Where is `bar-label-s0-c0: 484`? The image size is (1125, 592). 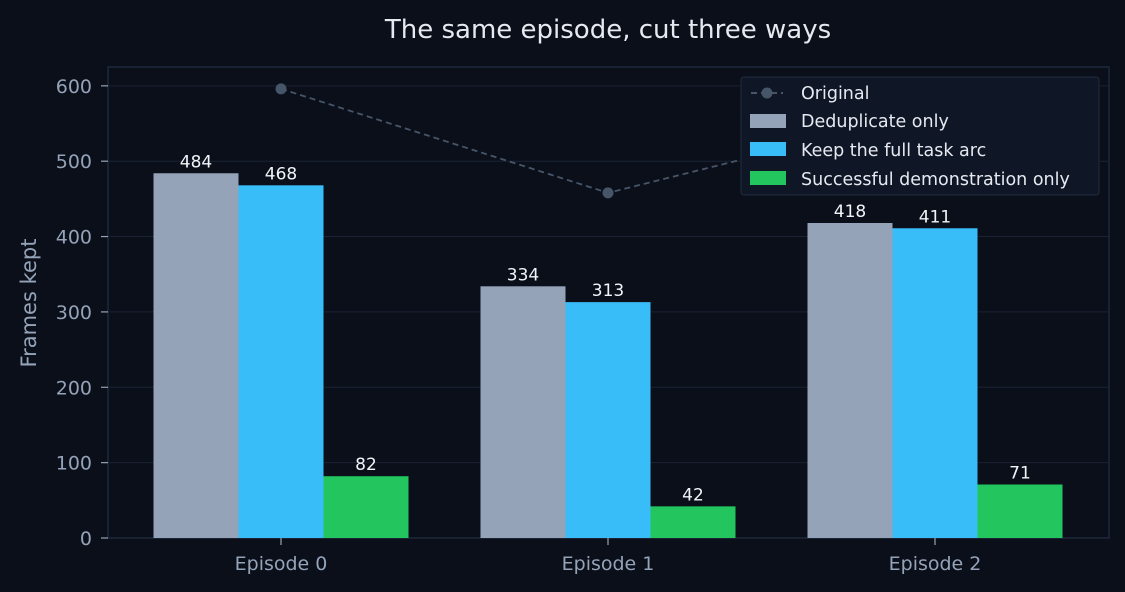 bar-label-s0-c0: 484 is located at coordinates (196, 162).